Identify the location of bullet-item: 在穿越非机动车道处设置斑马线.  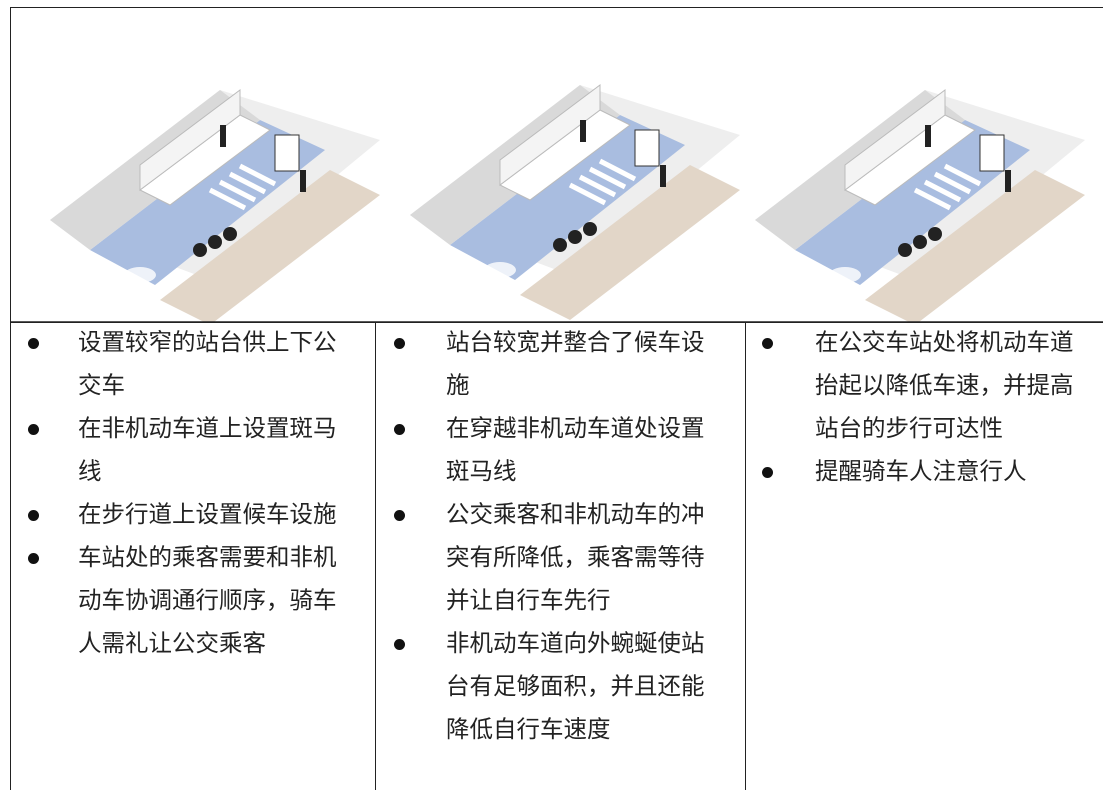
(556, 451).